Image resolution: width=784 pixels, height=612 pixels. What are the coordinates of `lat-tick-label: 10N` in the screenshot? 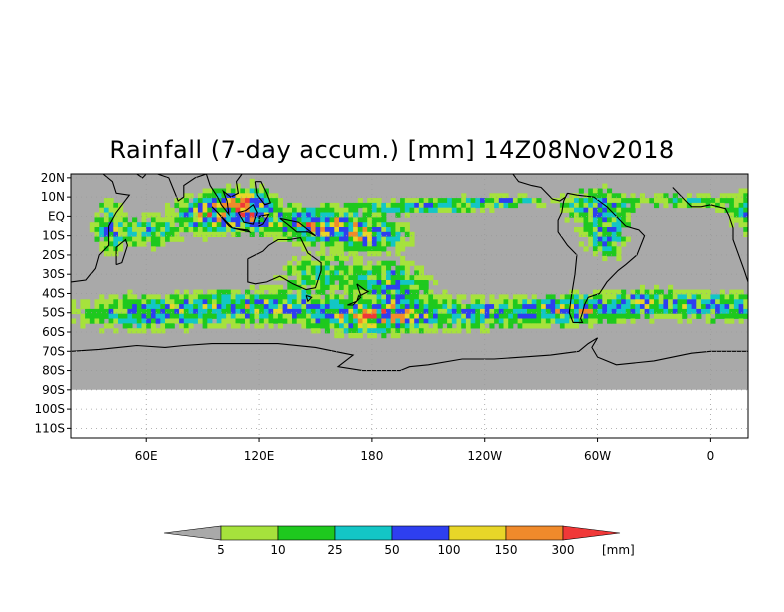 It's located at (53, 197).